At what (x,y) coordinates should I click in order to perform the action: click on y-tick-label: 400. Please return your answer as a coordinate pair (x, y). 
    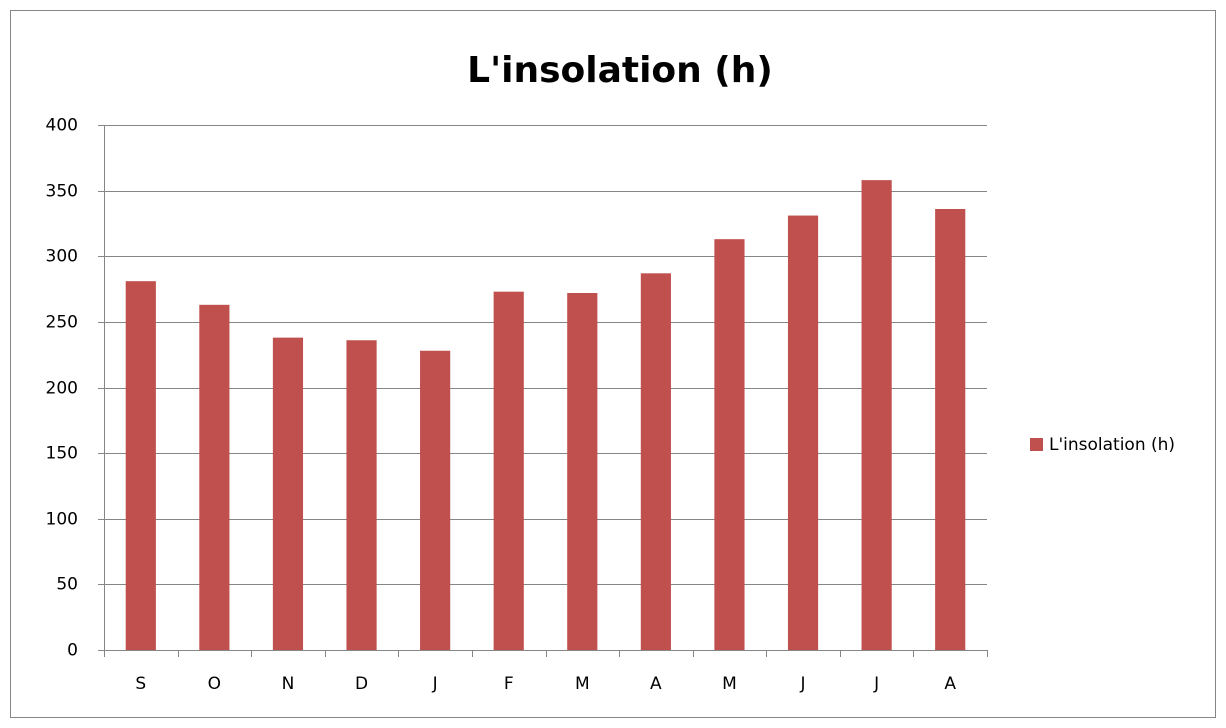
    Looking at the image, I should click on (62, 126).